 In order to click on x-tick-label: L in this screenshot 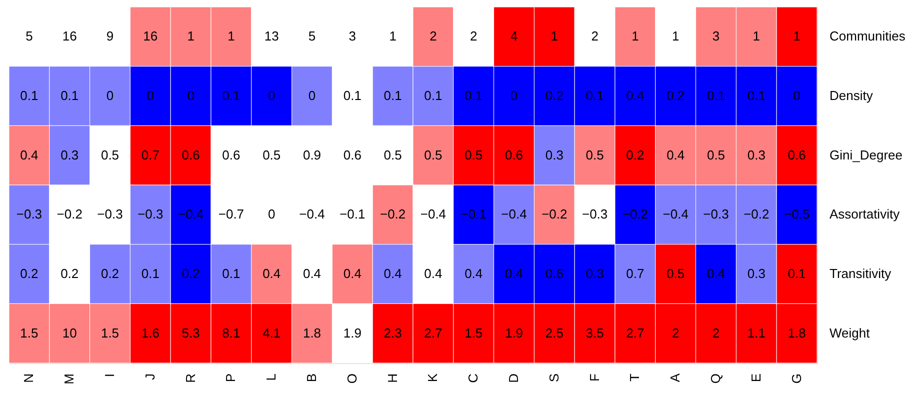, I will do `click(271, 377)`.